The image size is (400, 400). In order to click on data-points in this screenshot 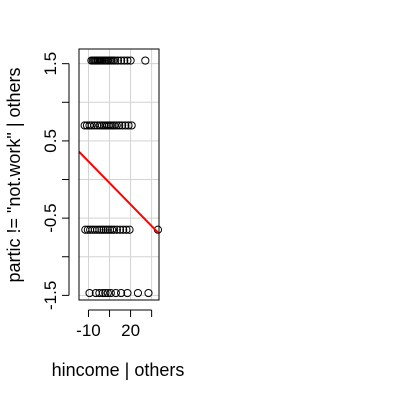, I will do `click(121, 177)`.